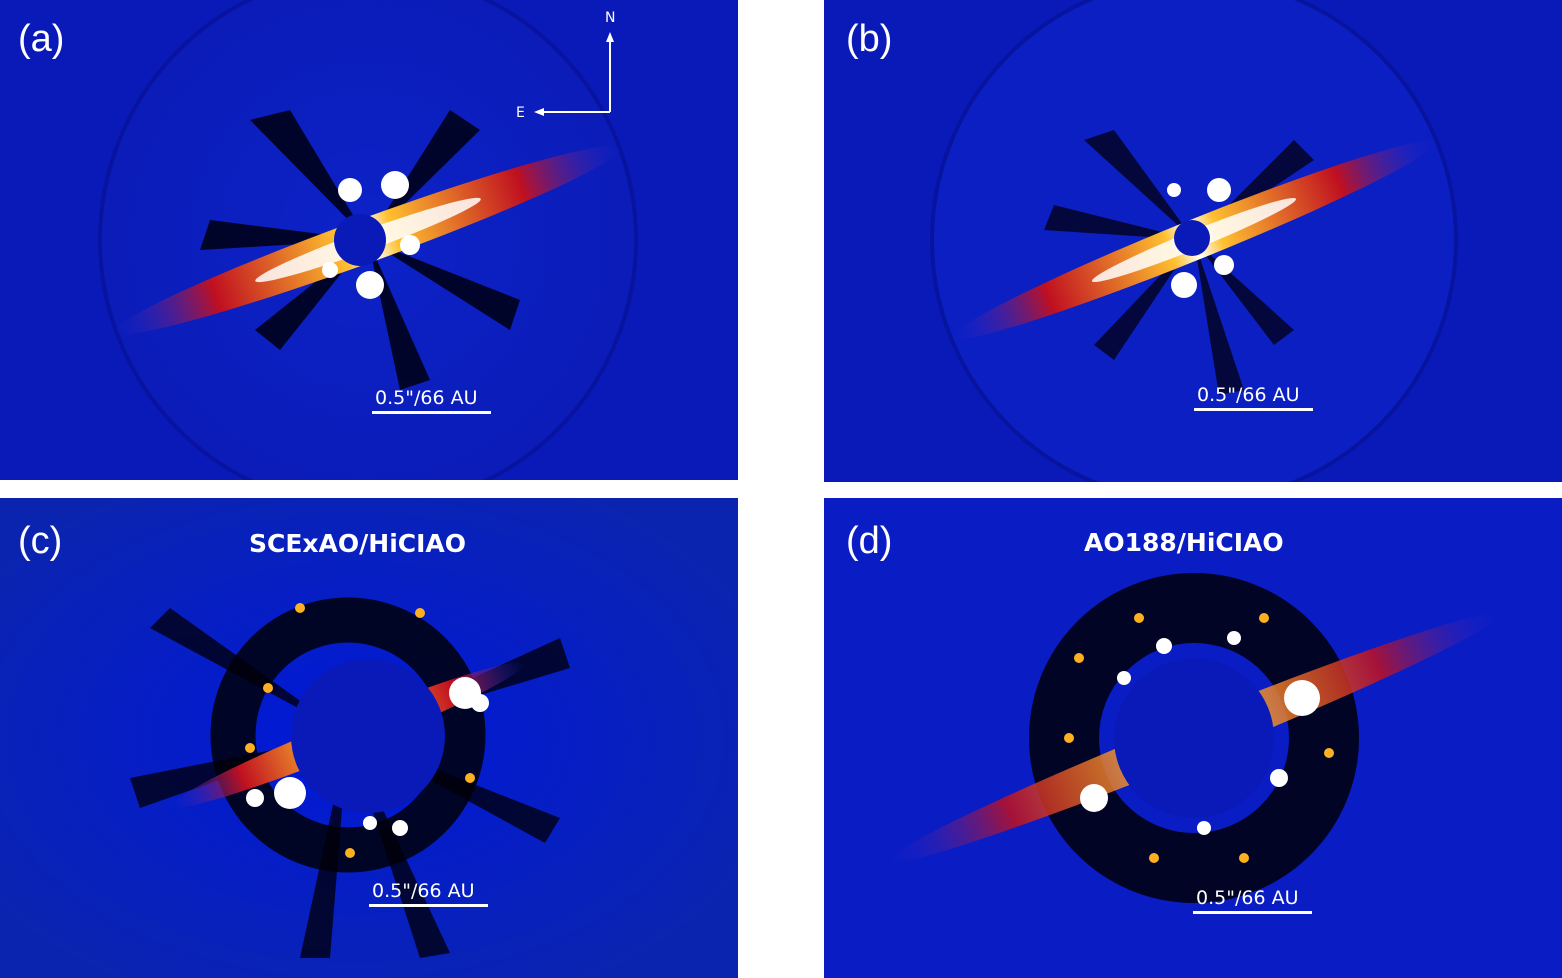  Describe the element at coordinates (869, 541) in the screenshot. I see `panel-label: (d)` at that location.